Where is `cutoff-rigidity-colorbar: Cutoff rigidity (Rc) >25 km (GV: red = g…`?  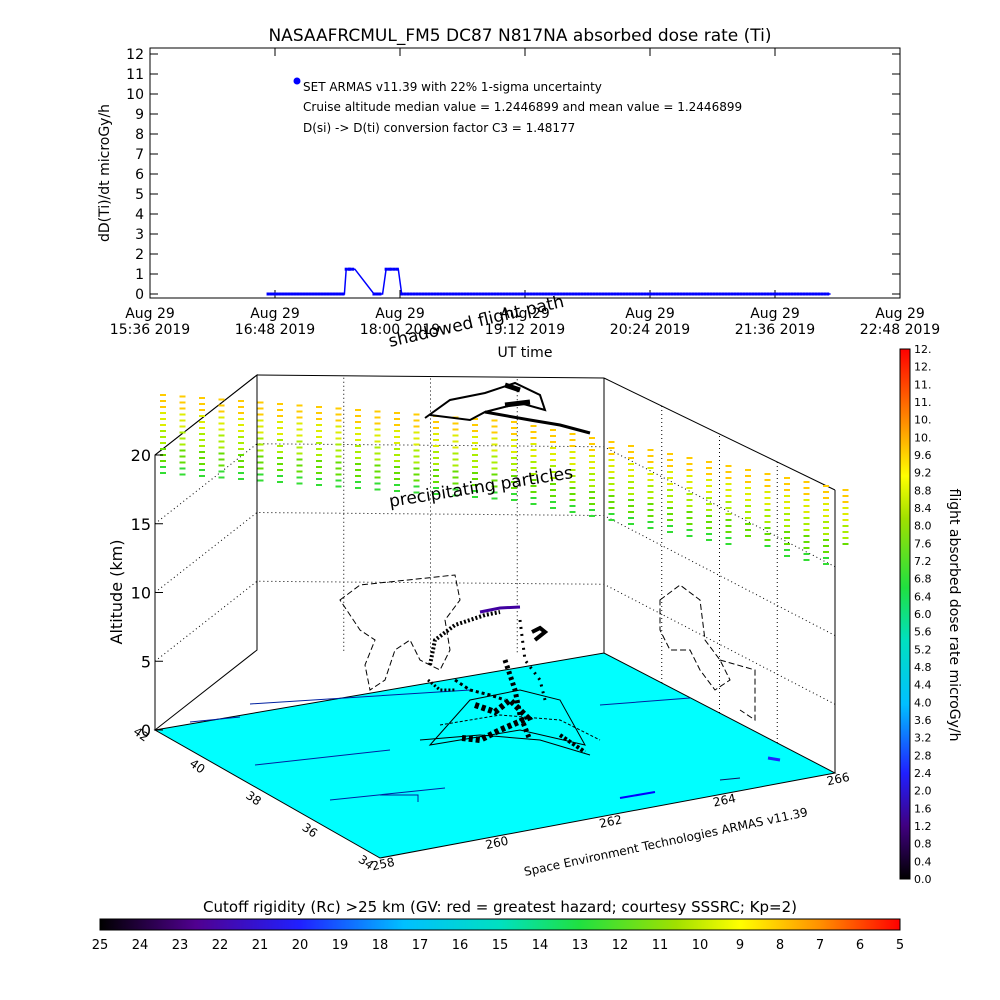 cutoff-rigidity-colorbar: Cutoff rigidity (Rc) >25 km (GV: red = g… is located at coordinates (498, 925).